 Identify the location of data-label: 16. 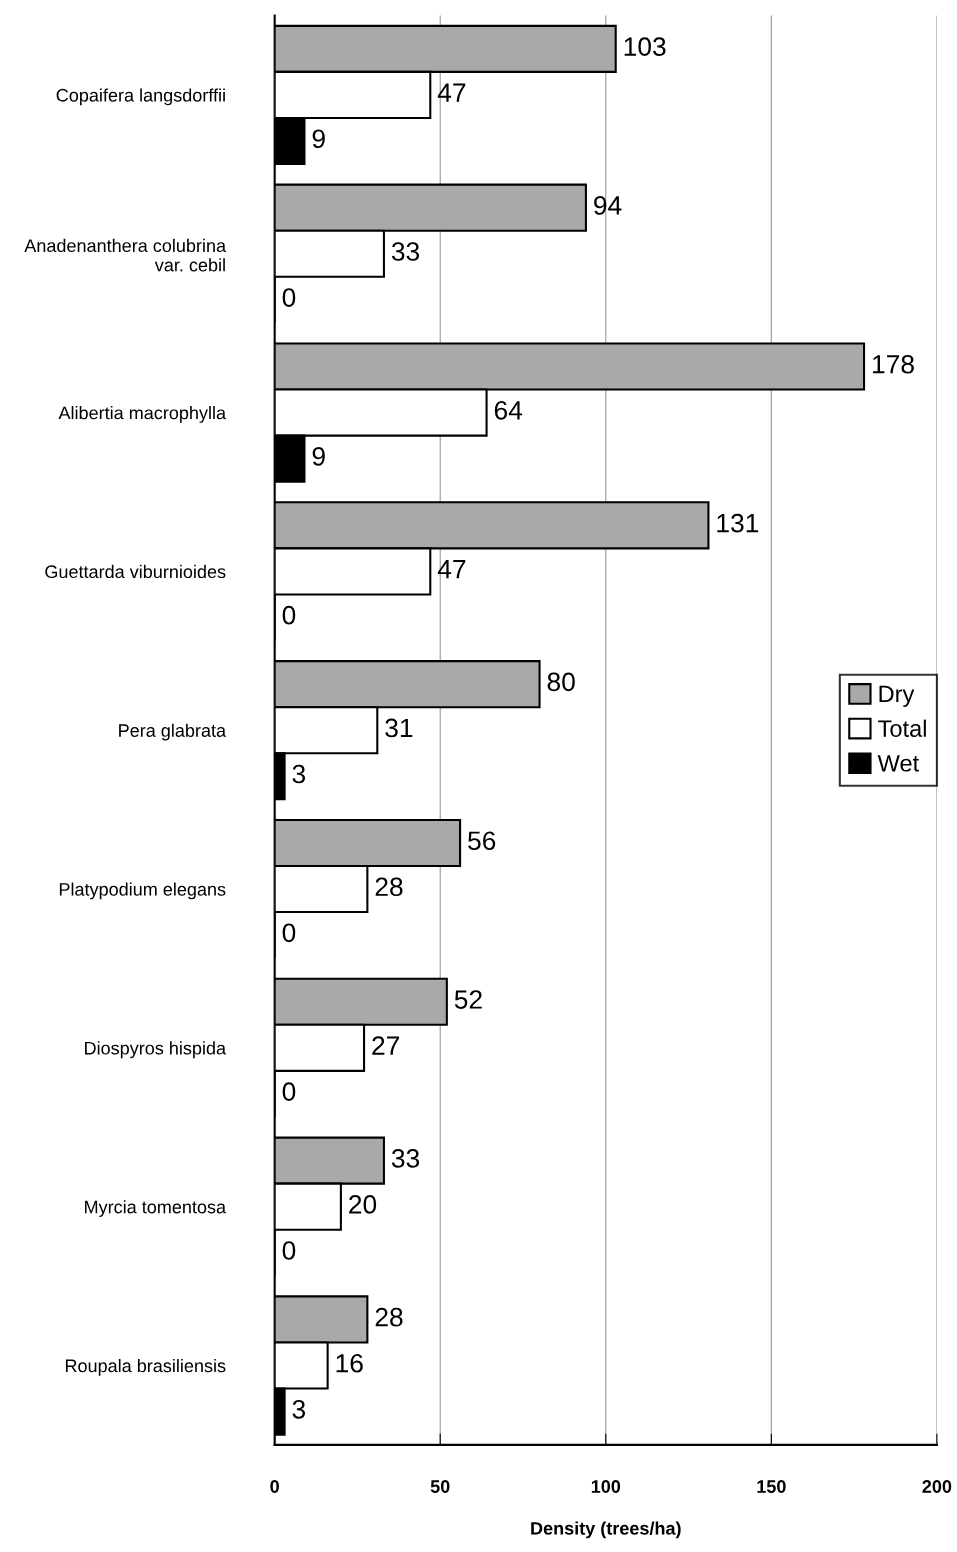
(349, 1363).